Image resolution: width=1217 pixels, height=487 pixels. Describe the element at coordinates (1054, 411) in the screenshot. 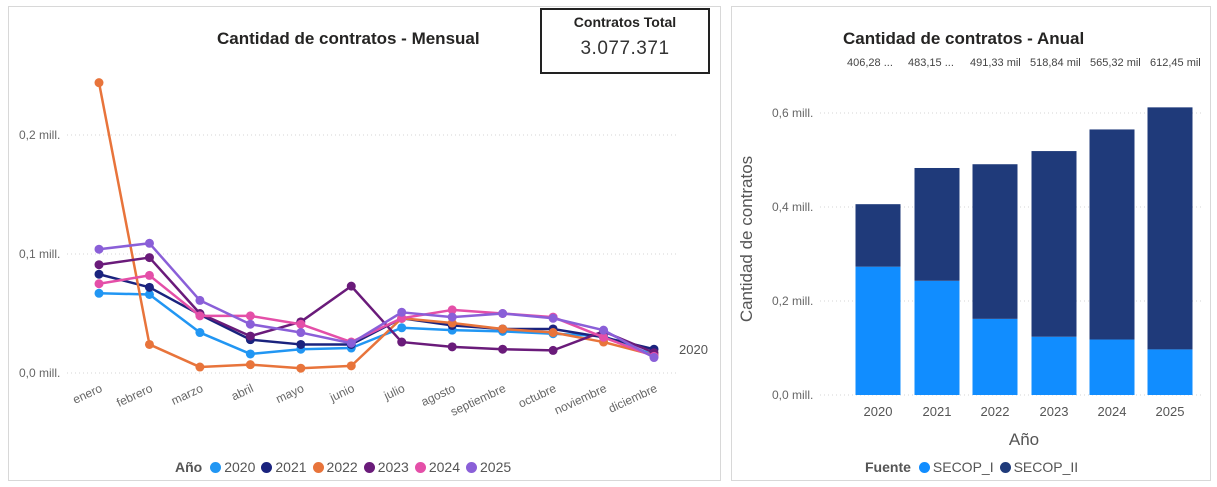

I see `x-tick-label: 2023` at that location.